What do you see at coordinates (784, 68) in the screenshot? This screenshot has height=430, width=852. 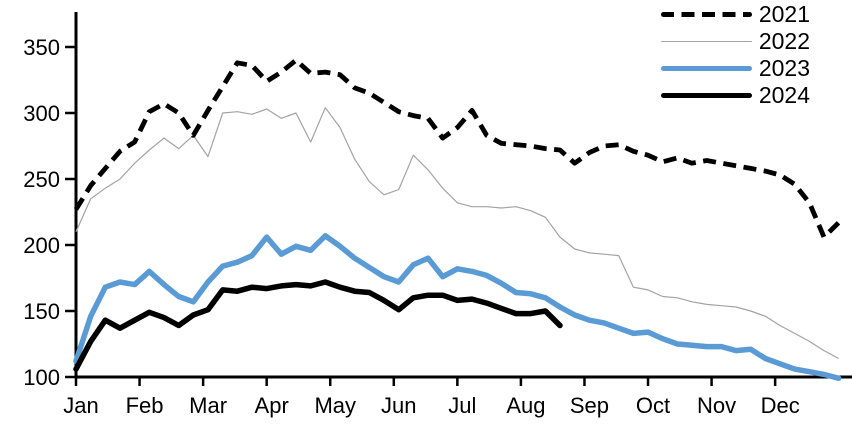 I see `legend-label-2023: 2023` at bounding box center [784, 68].